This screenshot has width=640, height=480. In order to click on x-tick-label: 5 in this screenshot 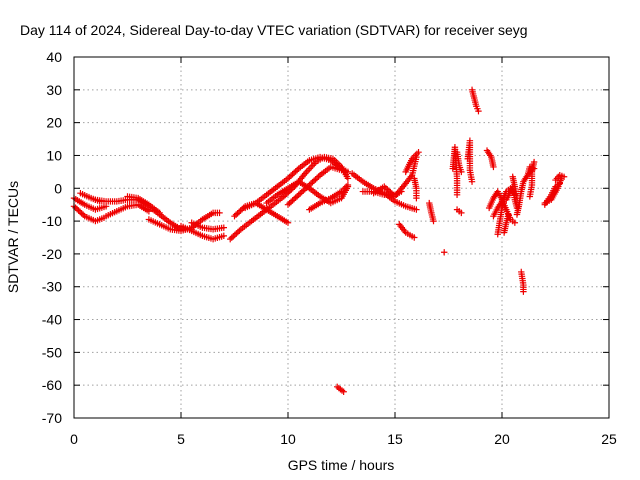, I will do `click(181, 439)`.